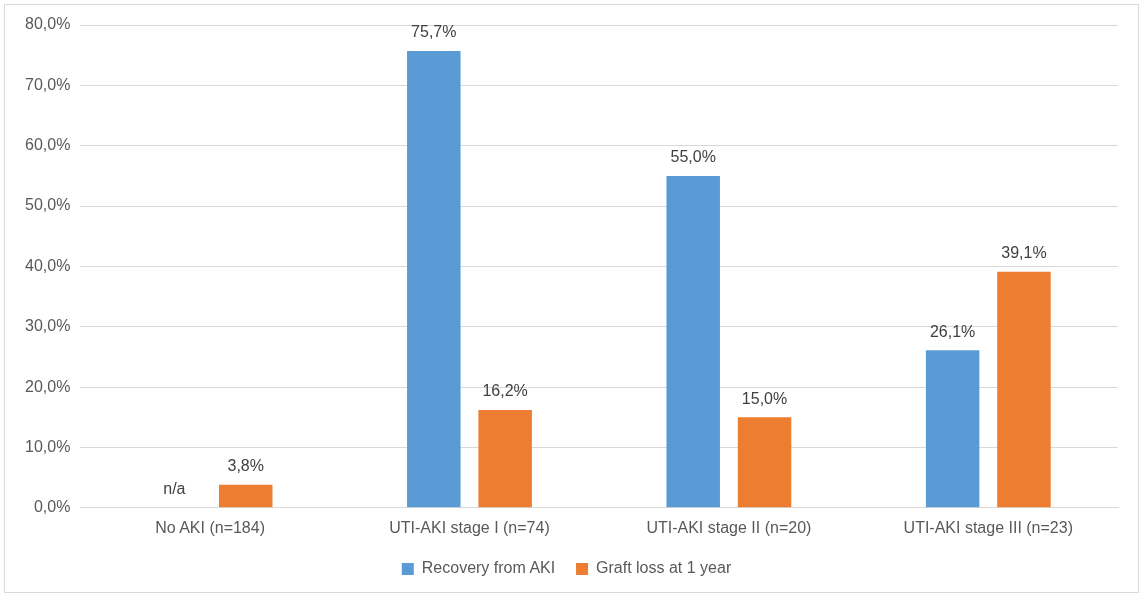 Image resolution: width=1143 pixels, height=597 pixels. What do you see at coordinates (47, 84) in the screenshot?
I see `y-tick-label: 70,0%` at bounding box center [47, 84].